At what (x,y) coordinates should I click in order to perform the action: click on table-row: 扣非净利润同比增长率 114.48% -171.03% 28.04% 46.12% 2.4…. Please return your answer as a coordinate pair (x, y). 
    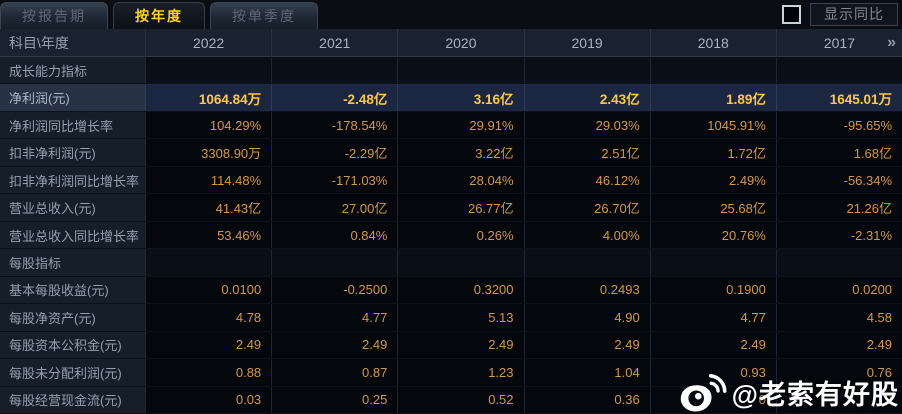
    Looking at the image, I should click on (451, 180).